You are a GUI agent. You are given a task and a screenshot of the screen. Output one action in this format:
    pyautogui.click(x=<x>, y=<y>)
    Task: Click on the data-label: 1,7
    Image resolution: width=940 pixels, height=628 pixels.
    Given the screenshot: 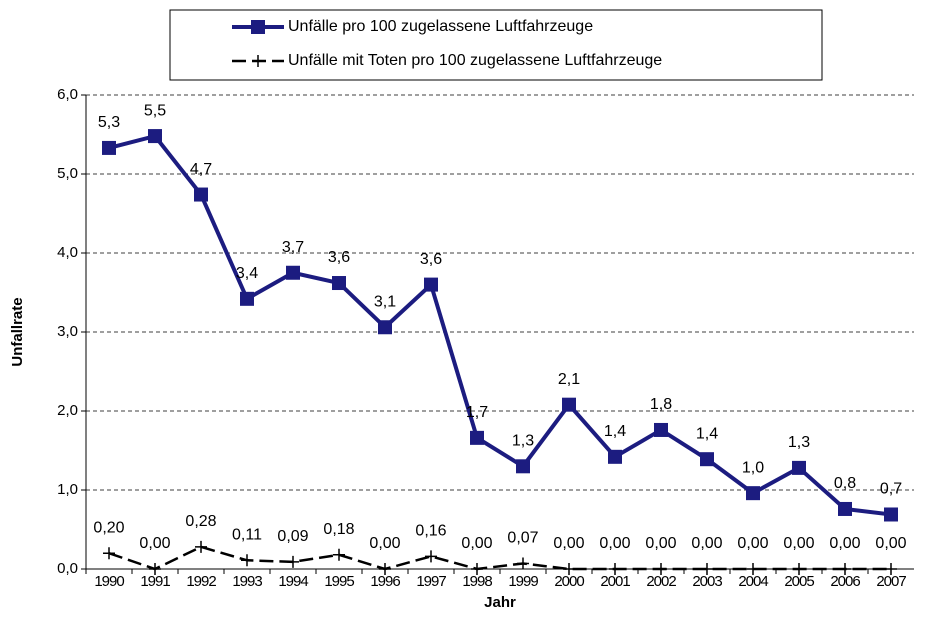 What is the action you would take?
    pyautogui.click(x=477, y=412)
    